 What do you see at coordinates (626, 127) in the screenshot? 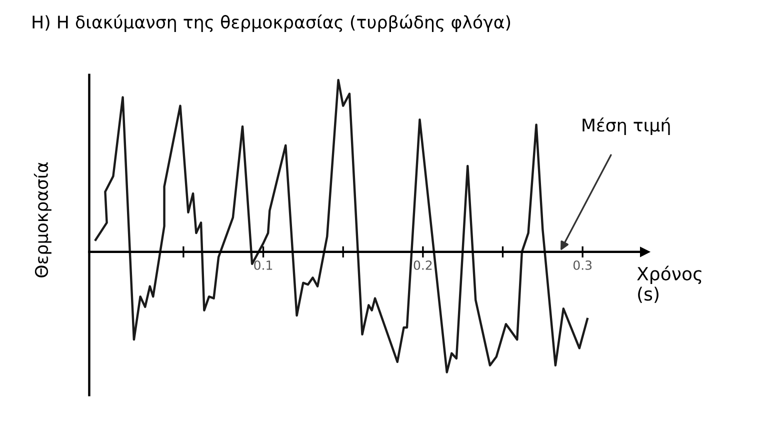
I see `annotation: Μέση τιμή` at bounding box center [626, 127].